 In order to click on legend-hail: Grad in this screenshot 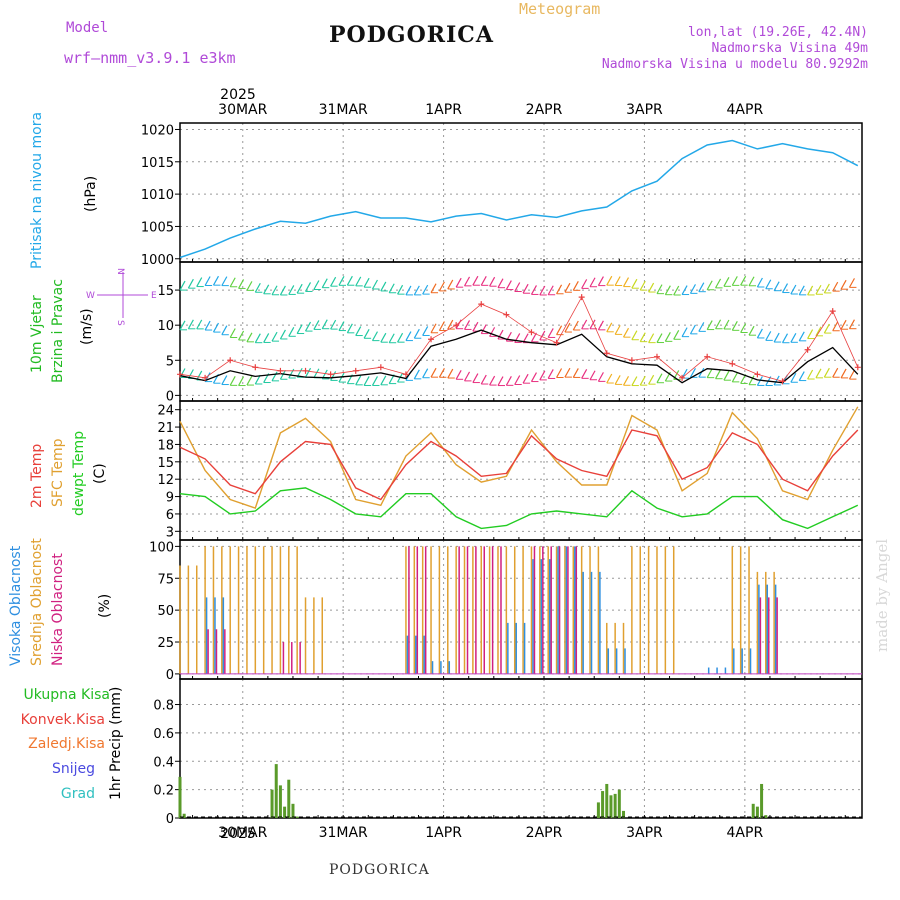, I will do `click(77, 794)`.